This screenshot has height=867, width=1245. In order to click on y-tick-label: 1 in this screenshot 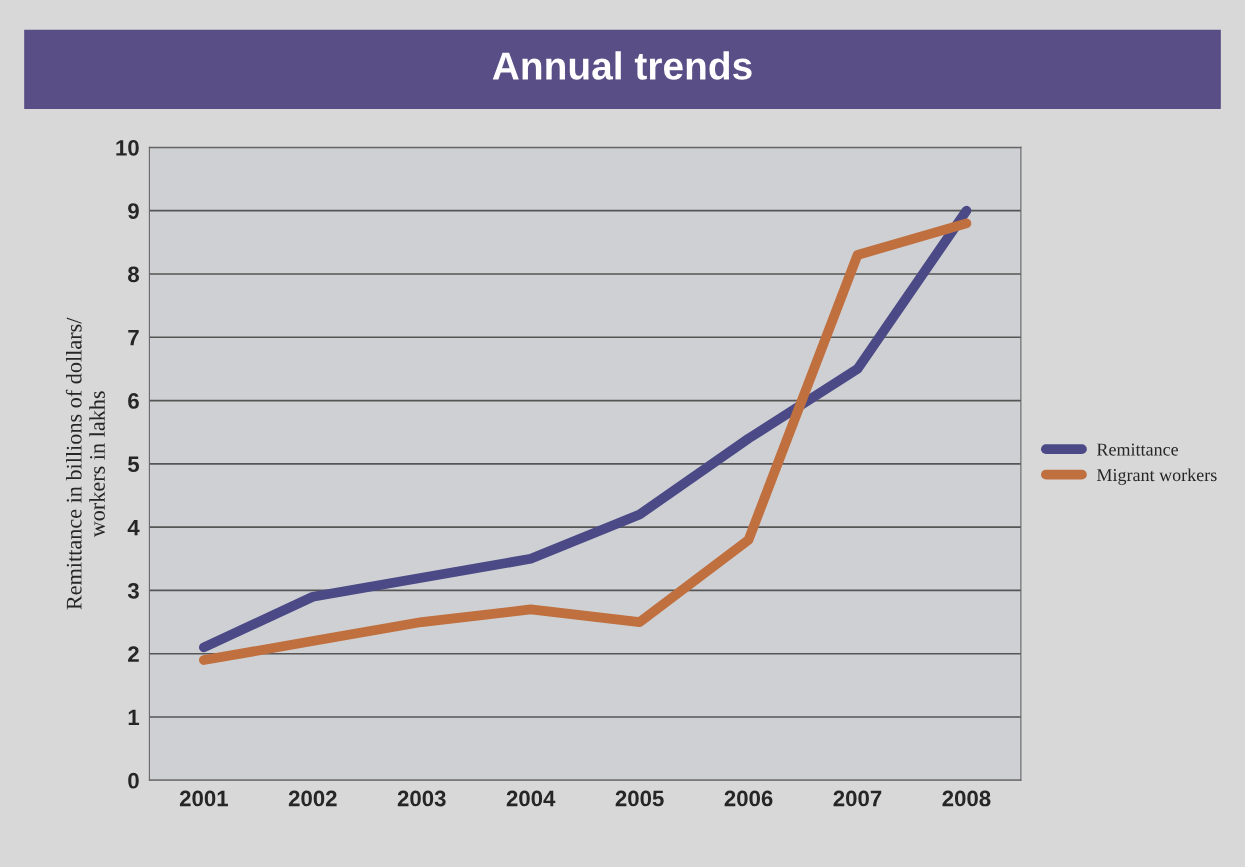, I will do `click(134, 717)`.